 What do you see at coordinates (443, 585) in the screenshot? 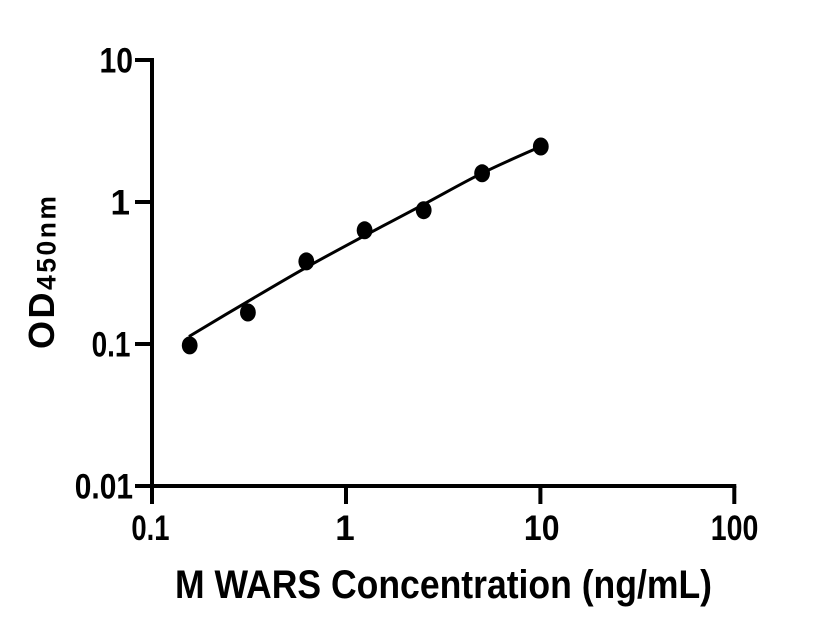
I see `svg-text: M WARS Concentration (ng/mL)` at bounding box center [443, 585].